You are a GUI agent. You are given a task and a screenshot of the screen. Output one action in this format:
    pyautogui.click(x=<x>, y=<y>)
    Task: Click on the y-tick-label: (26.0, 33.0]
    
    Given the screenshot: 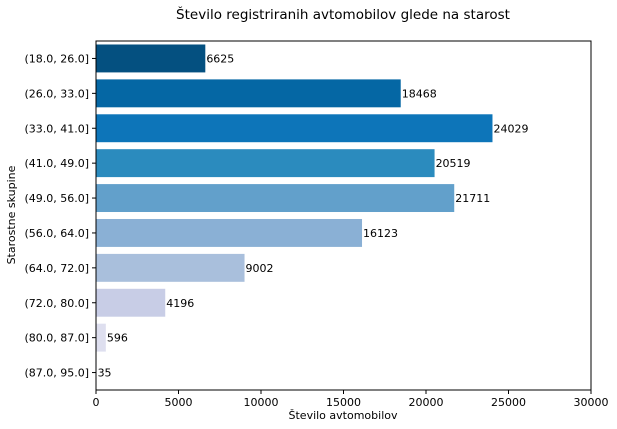 What is the action you would take?
    pyautogui.click(x=56, y=93)
    